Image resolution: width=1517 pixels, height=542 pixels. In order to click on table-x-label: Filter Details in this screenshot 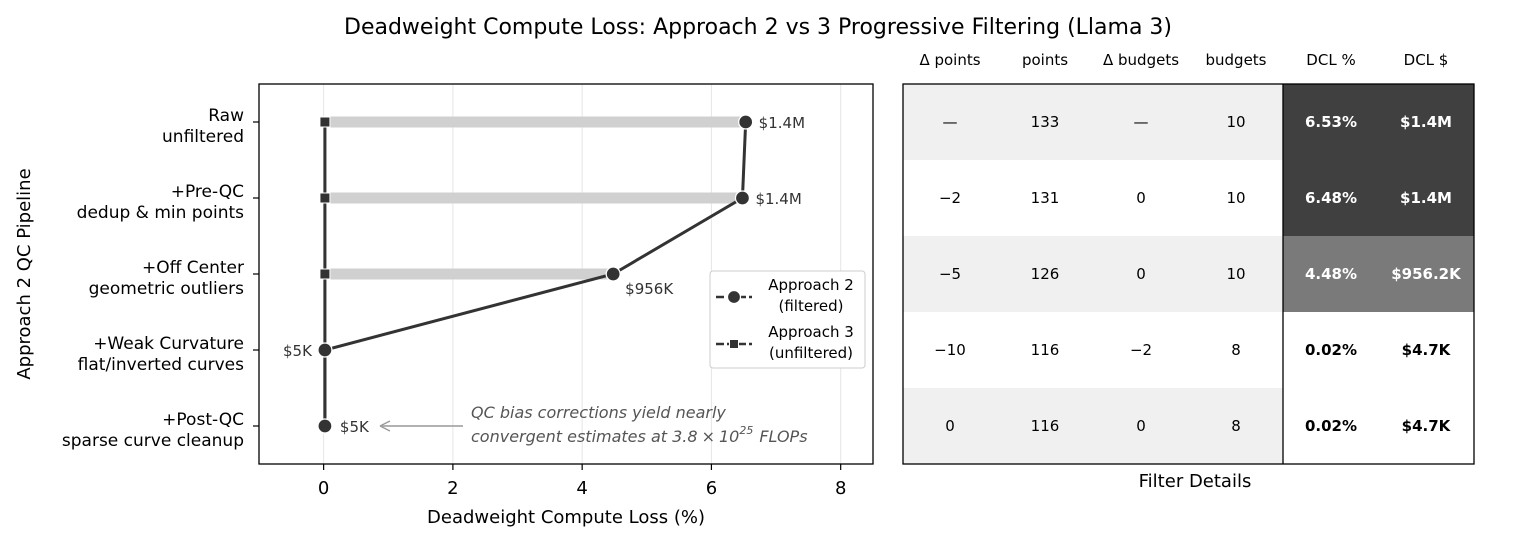, I will do `click(1195, 481)`.